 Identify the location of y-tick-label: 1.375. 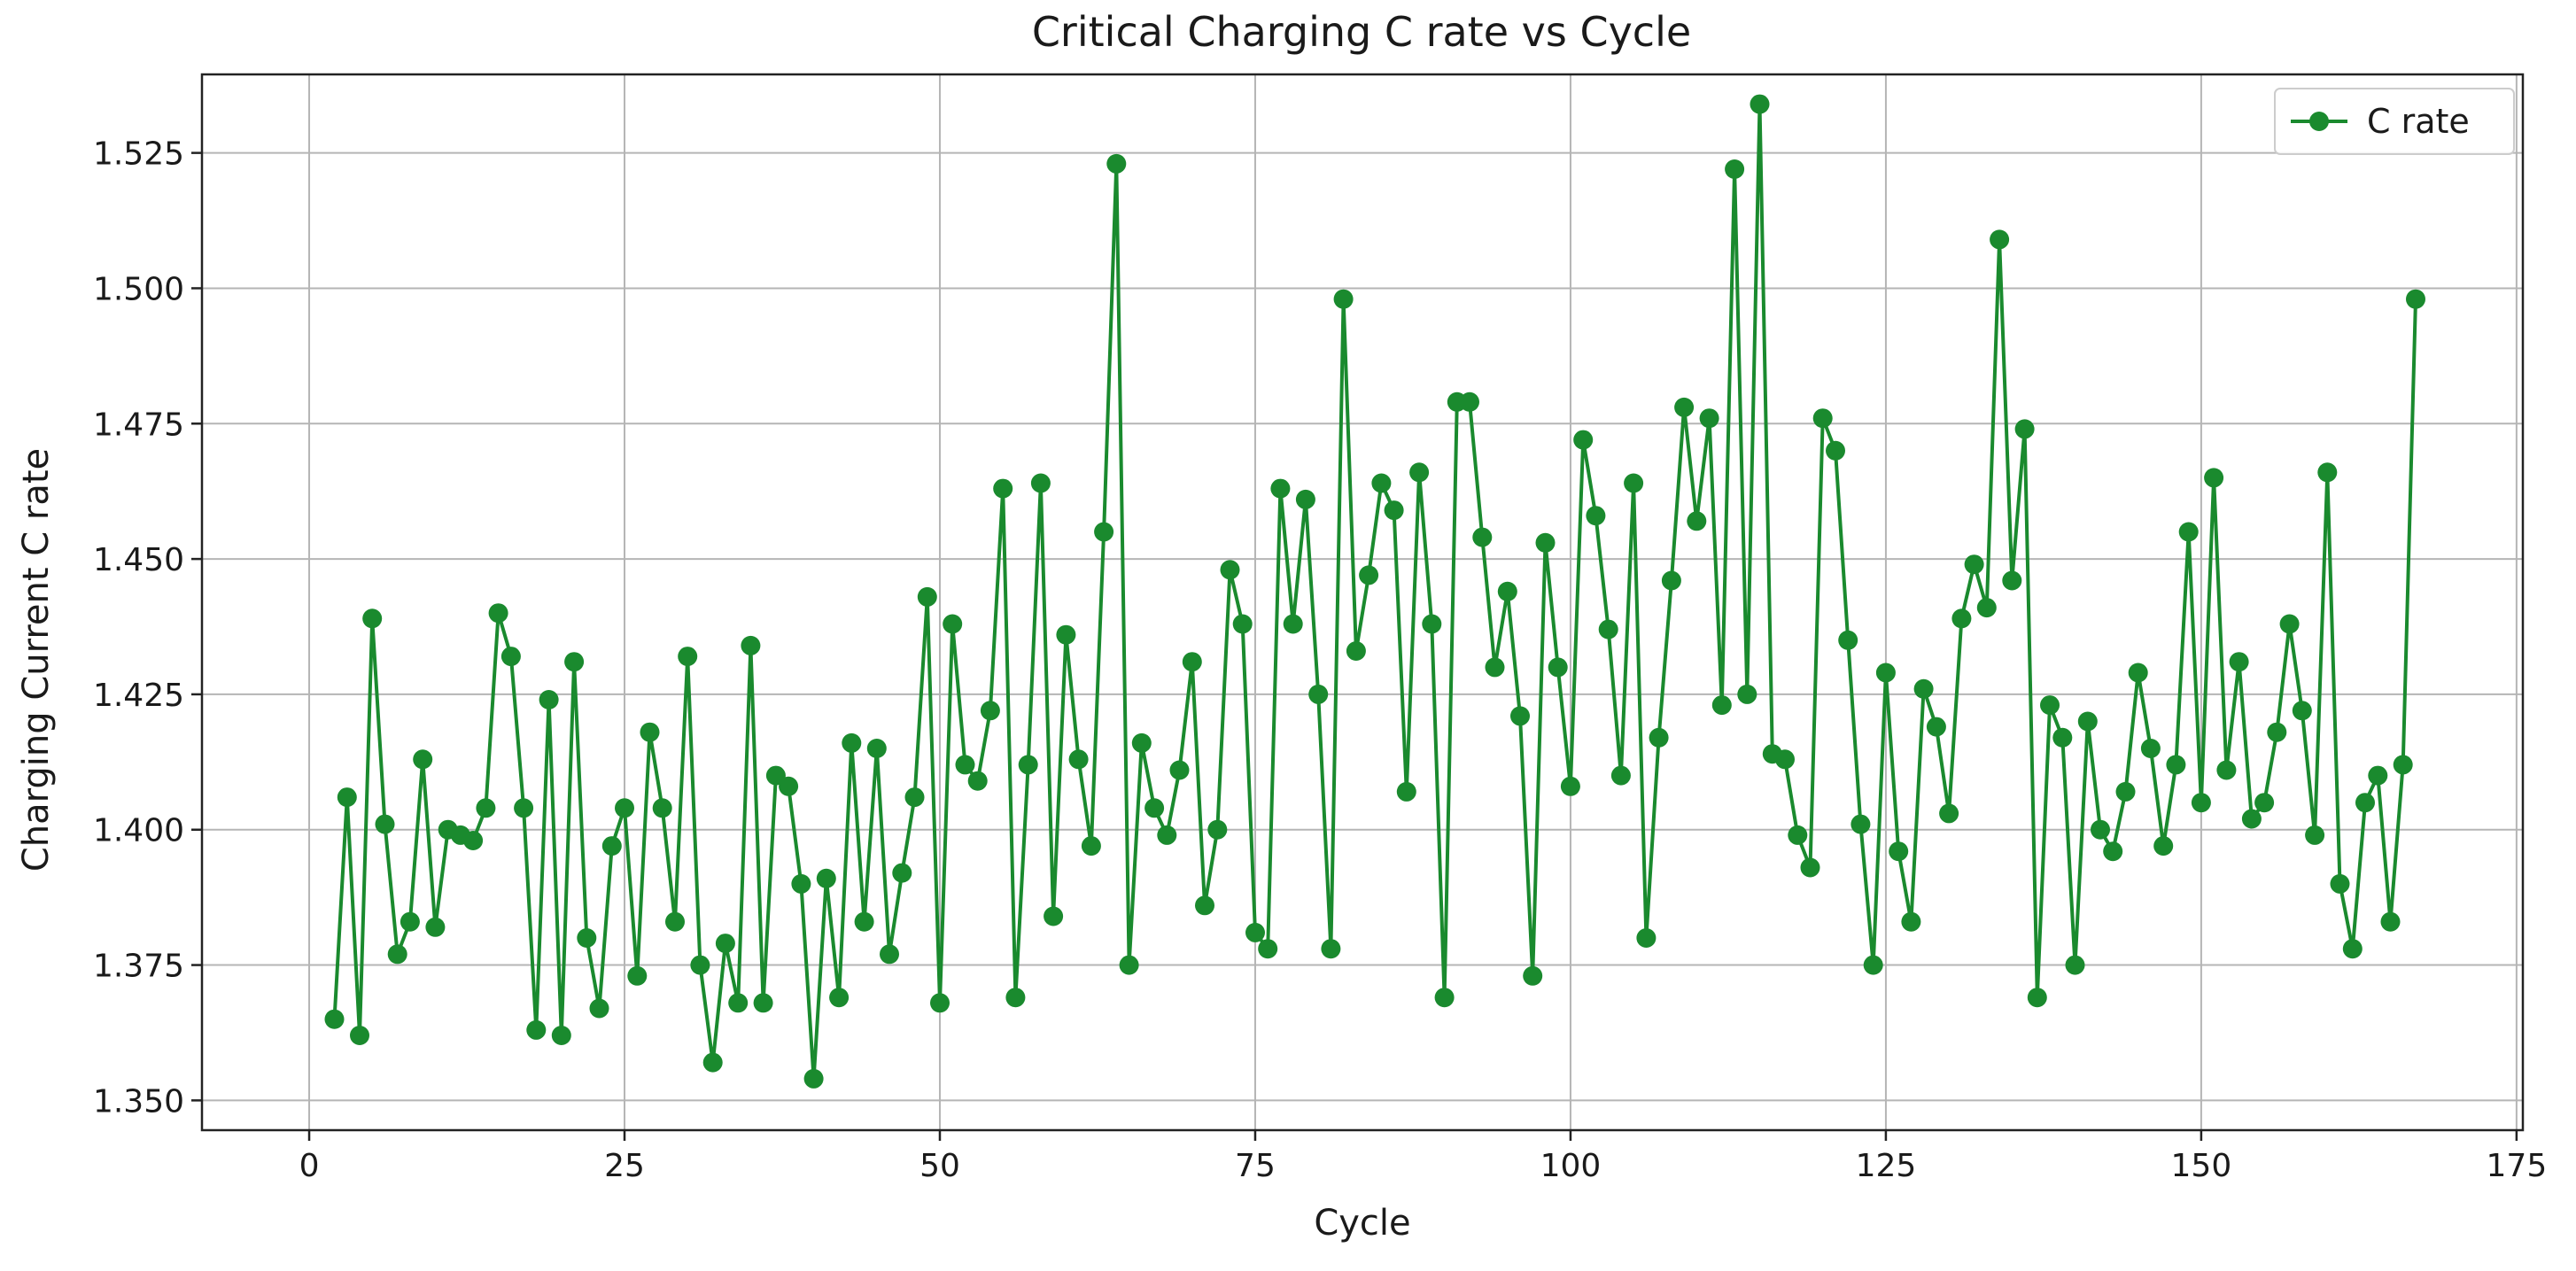
(138, 967).